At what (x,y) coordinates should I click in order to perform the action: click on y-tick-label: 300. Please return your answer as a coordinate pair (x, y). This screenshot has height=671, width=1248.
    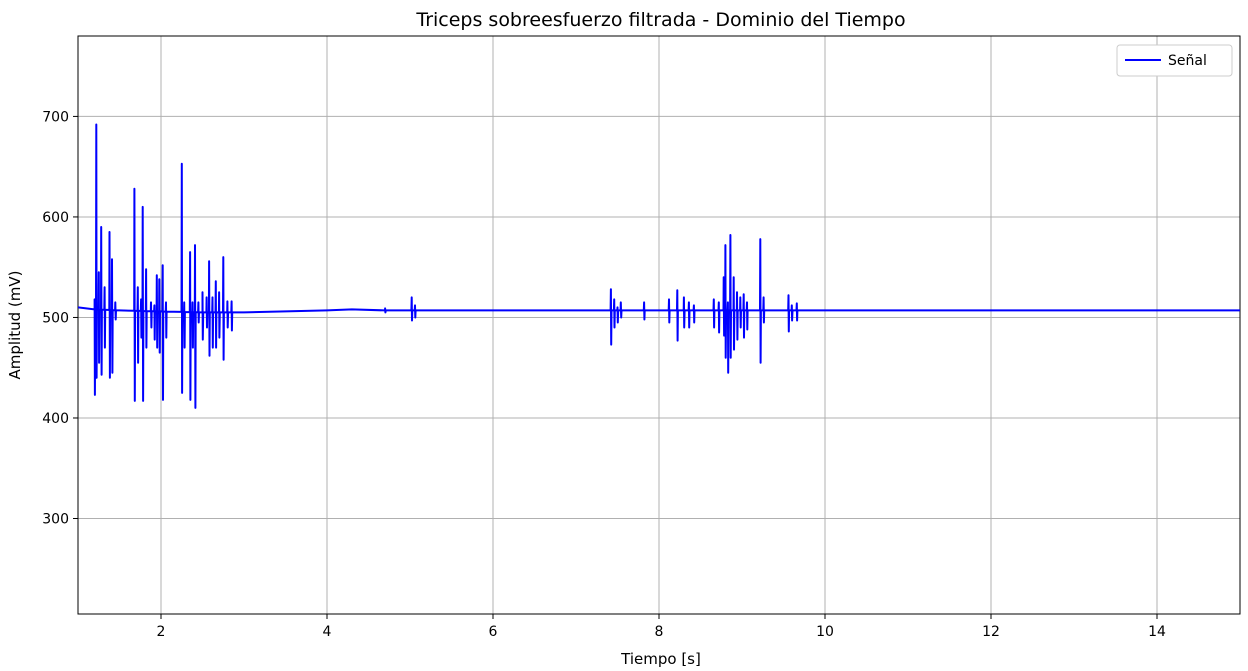
    Looking at the image, I should click on (55, 520).